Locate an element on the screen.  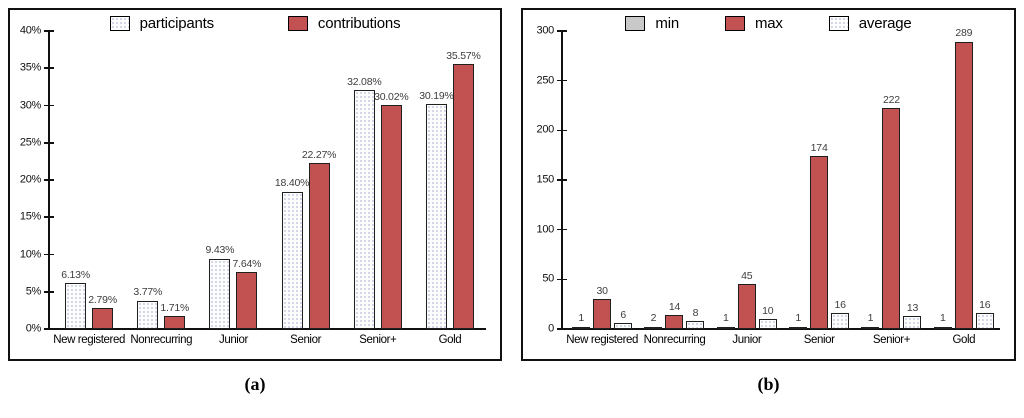
participants-swatch-icon is located at coordinates (119, 23).